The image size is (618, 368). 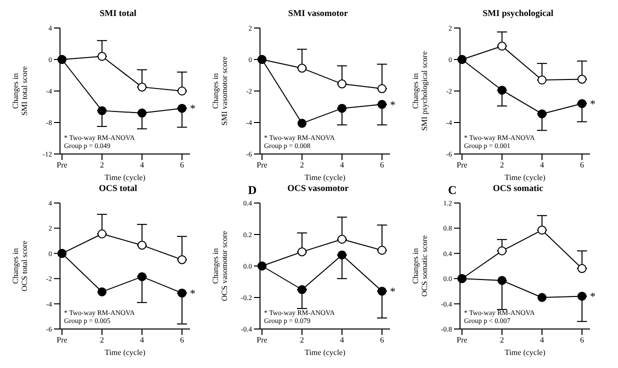 What do you see at coordinates (220, 266) in the screenshot?
I see `y-axis-title: Changes in OCS vasomotor score` at bounding box center [220, 266].